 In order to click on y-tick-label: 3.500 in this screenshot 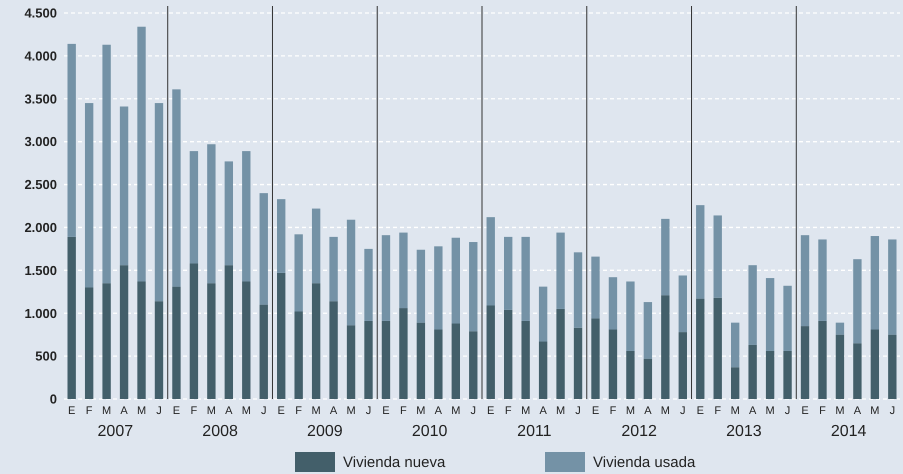, I will do `click(40, 98)`.